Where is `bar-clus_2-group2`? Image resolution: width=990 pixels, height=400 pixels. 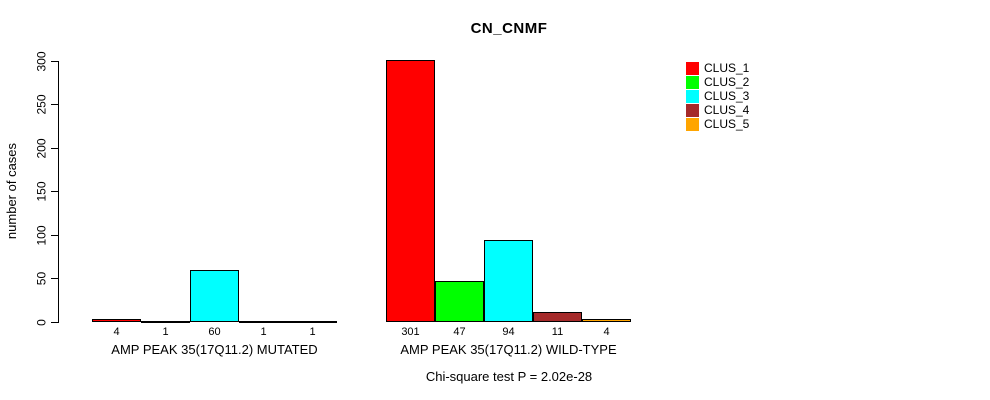 bar-clus_2-group2 is located at coordinates (459, 301).